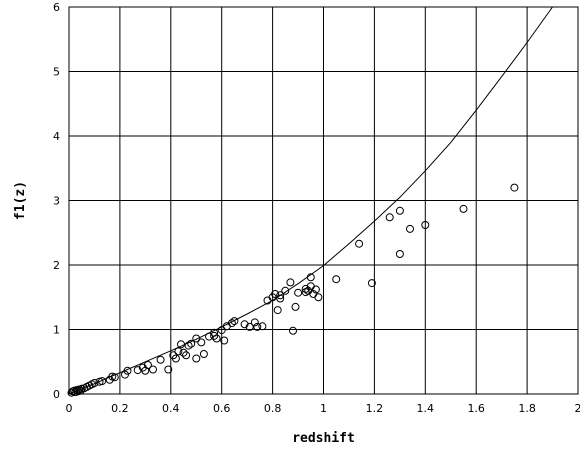 This screenshot has width=580, height=449. I want to click on x-tick-label: 1.4, so click(426, 408).